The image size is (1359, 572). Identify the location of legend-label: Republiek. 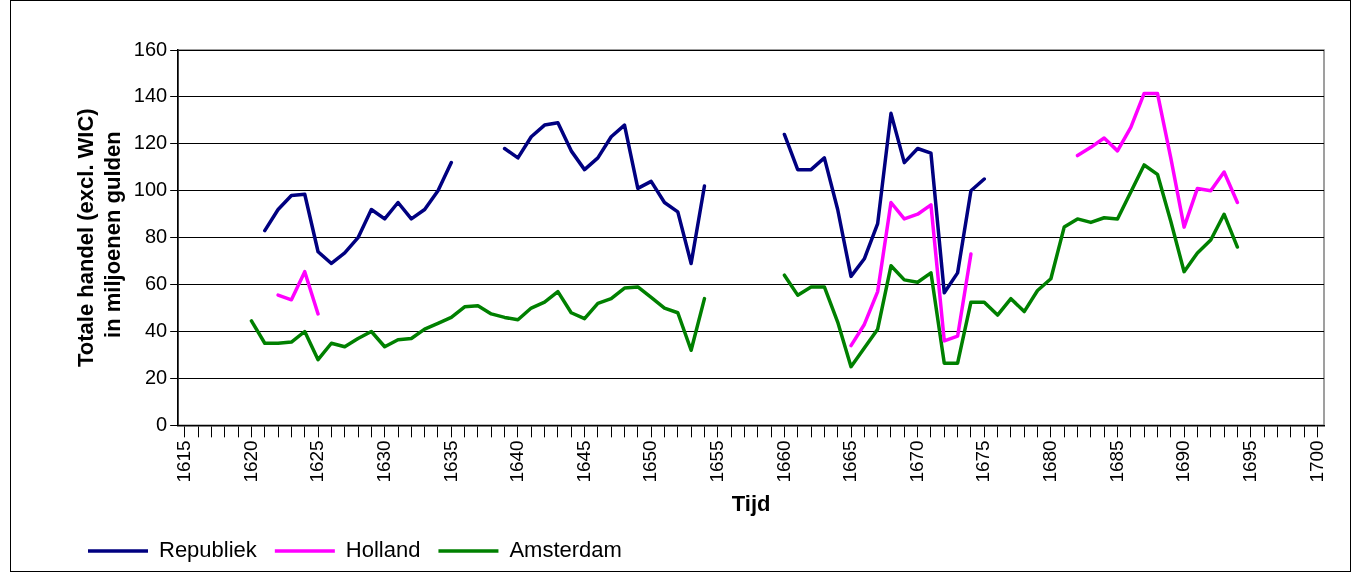
(208, 550).